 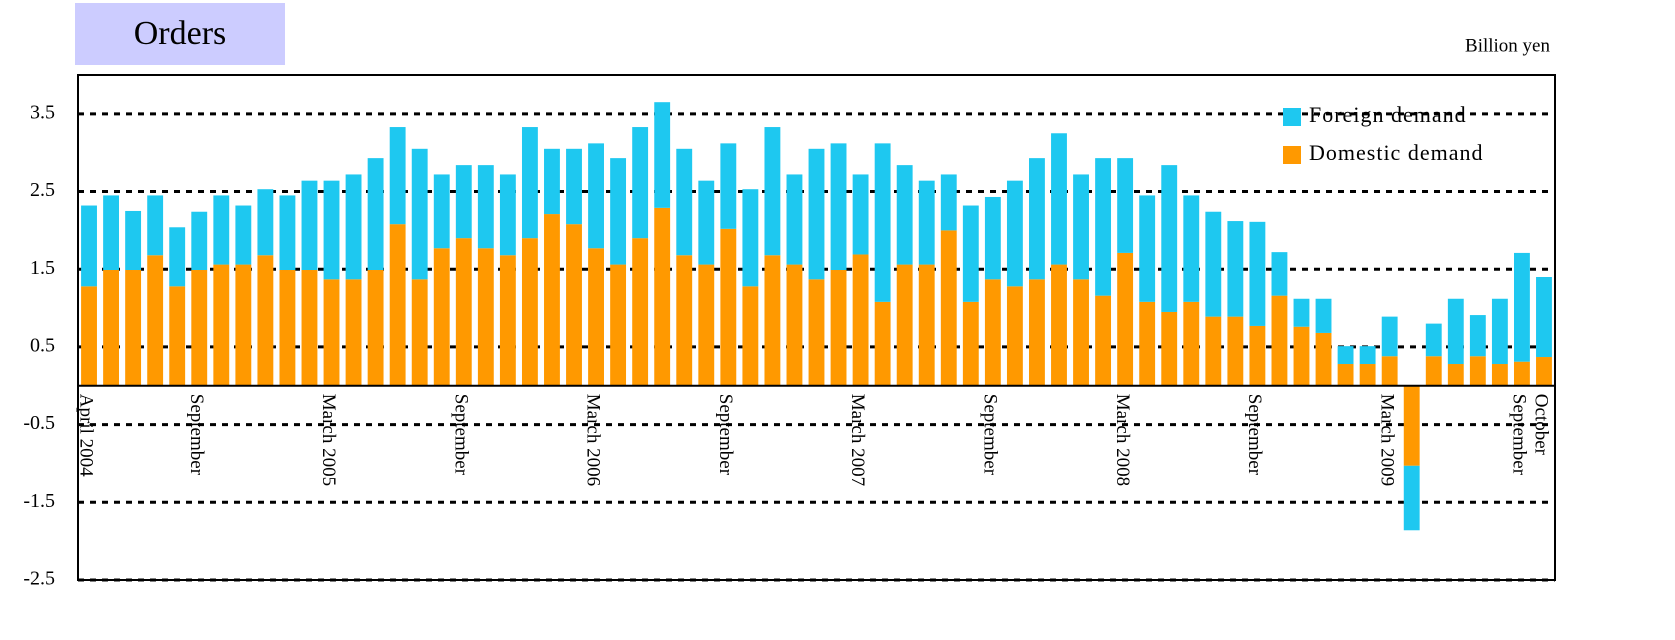 I want to click on x-tick-label: March 2007, so click(x=857, y=440).